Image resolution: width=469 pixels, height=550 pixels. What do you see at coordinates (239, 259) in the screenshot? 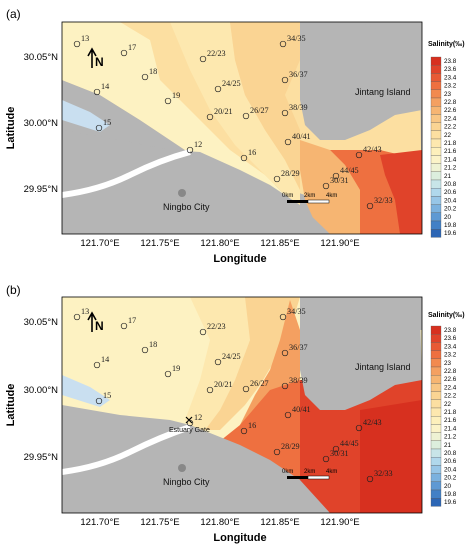
I see `x-axis-title-a: Longitude` at bounding box center [239, 259].